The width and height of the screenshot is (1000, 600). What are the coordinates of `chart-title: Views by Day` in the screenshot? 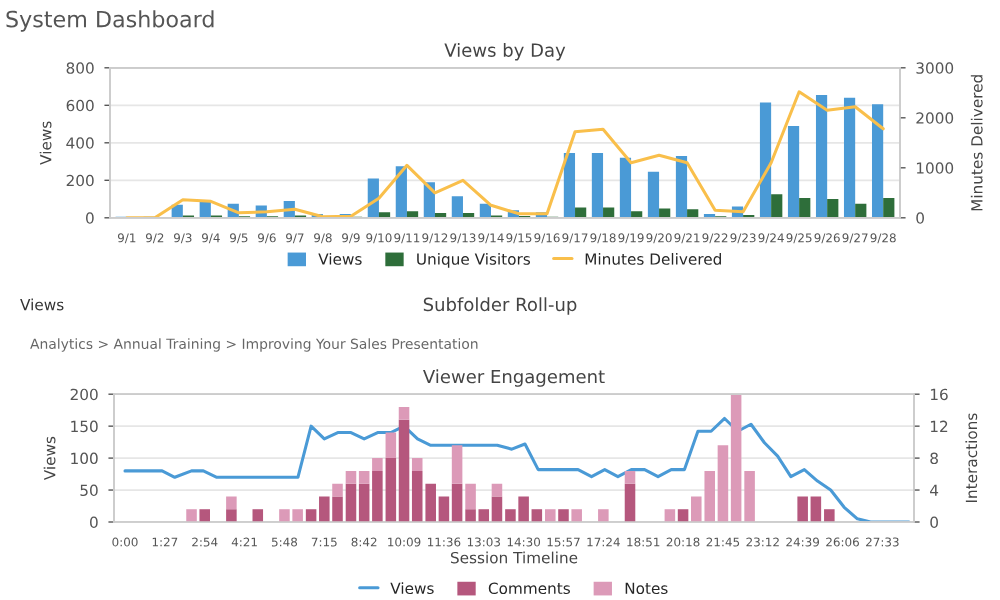 It's located at (505, 51).